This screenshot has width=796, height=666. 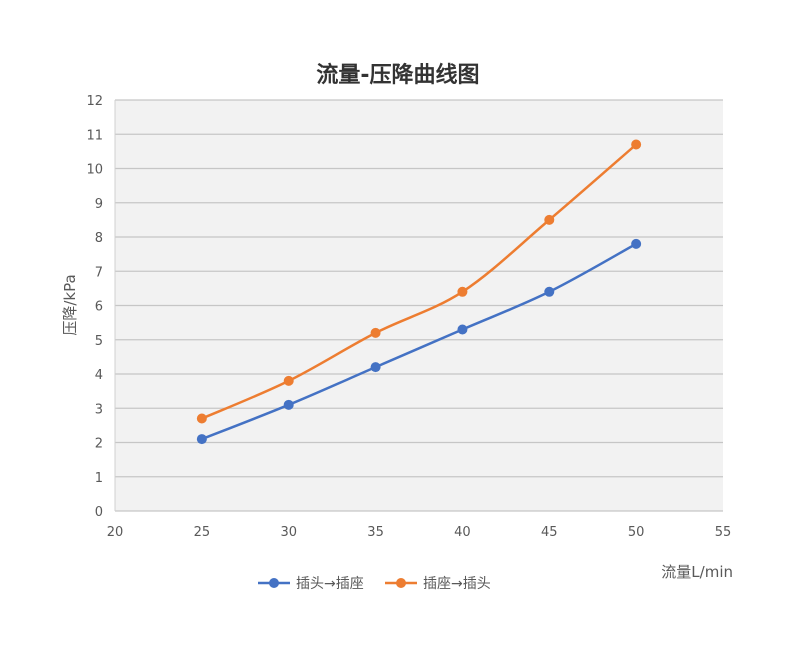 I want to click on y-axis-label: 压降/kPa, so click(x=70, y=304).